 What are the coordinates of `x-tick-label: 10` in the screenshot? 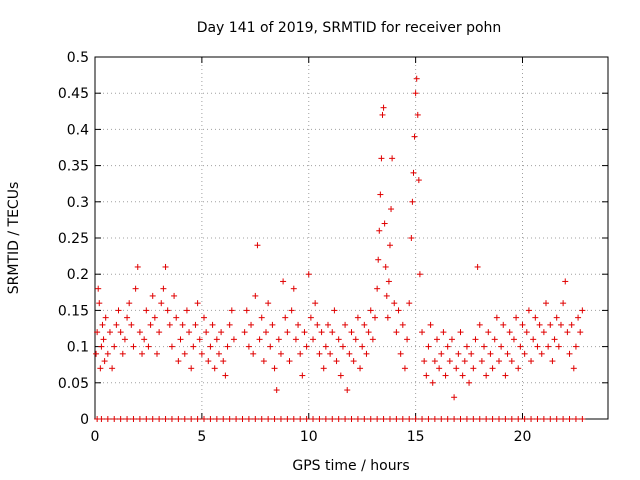 It's located at (309, 437).